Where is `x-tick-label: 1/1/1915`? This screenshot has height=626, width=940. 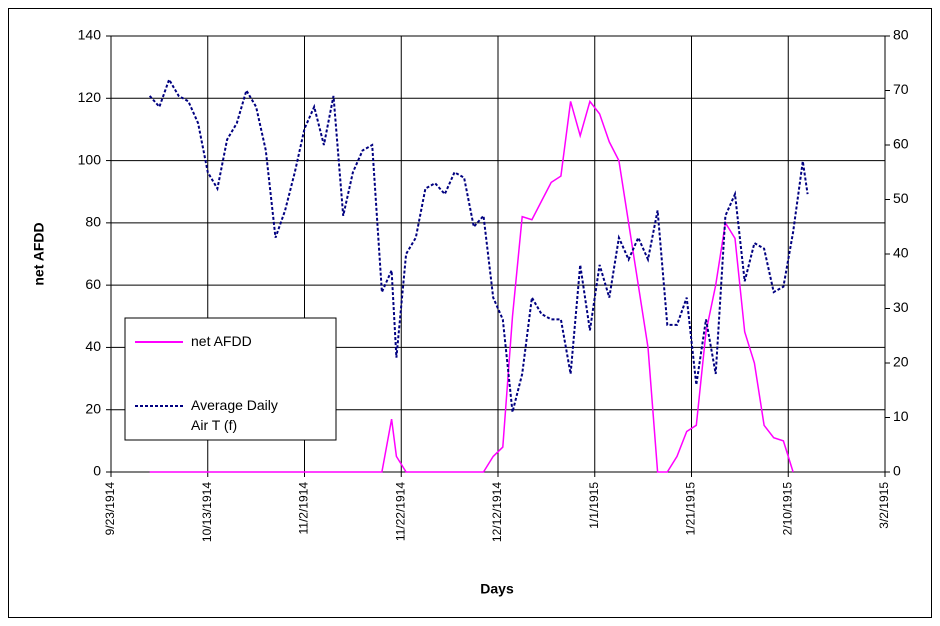
x-tick-label: 1/1/1915 is located at coordinates (594, 505).